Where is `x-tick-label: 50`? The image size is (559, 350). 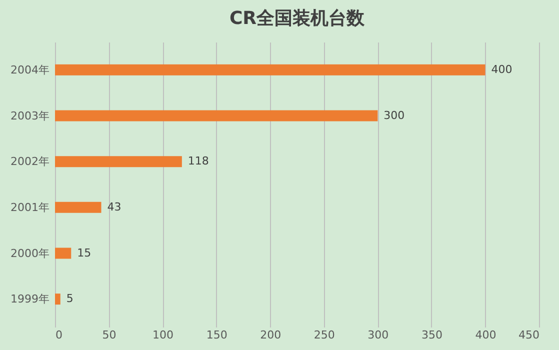
x-tick-label: 50 is located at coordinates (109, 335).